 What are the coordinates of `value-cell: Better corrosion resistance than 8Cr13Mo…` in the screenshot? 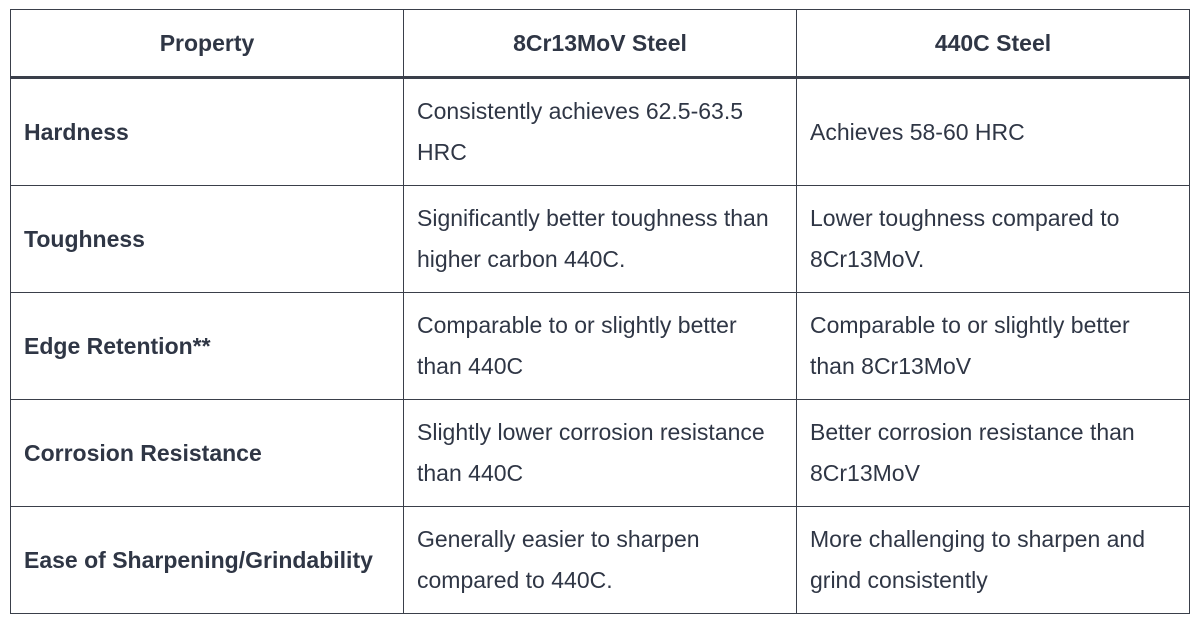 It's located at (993, 453).